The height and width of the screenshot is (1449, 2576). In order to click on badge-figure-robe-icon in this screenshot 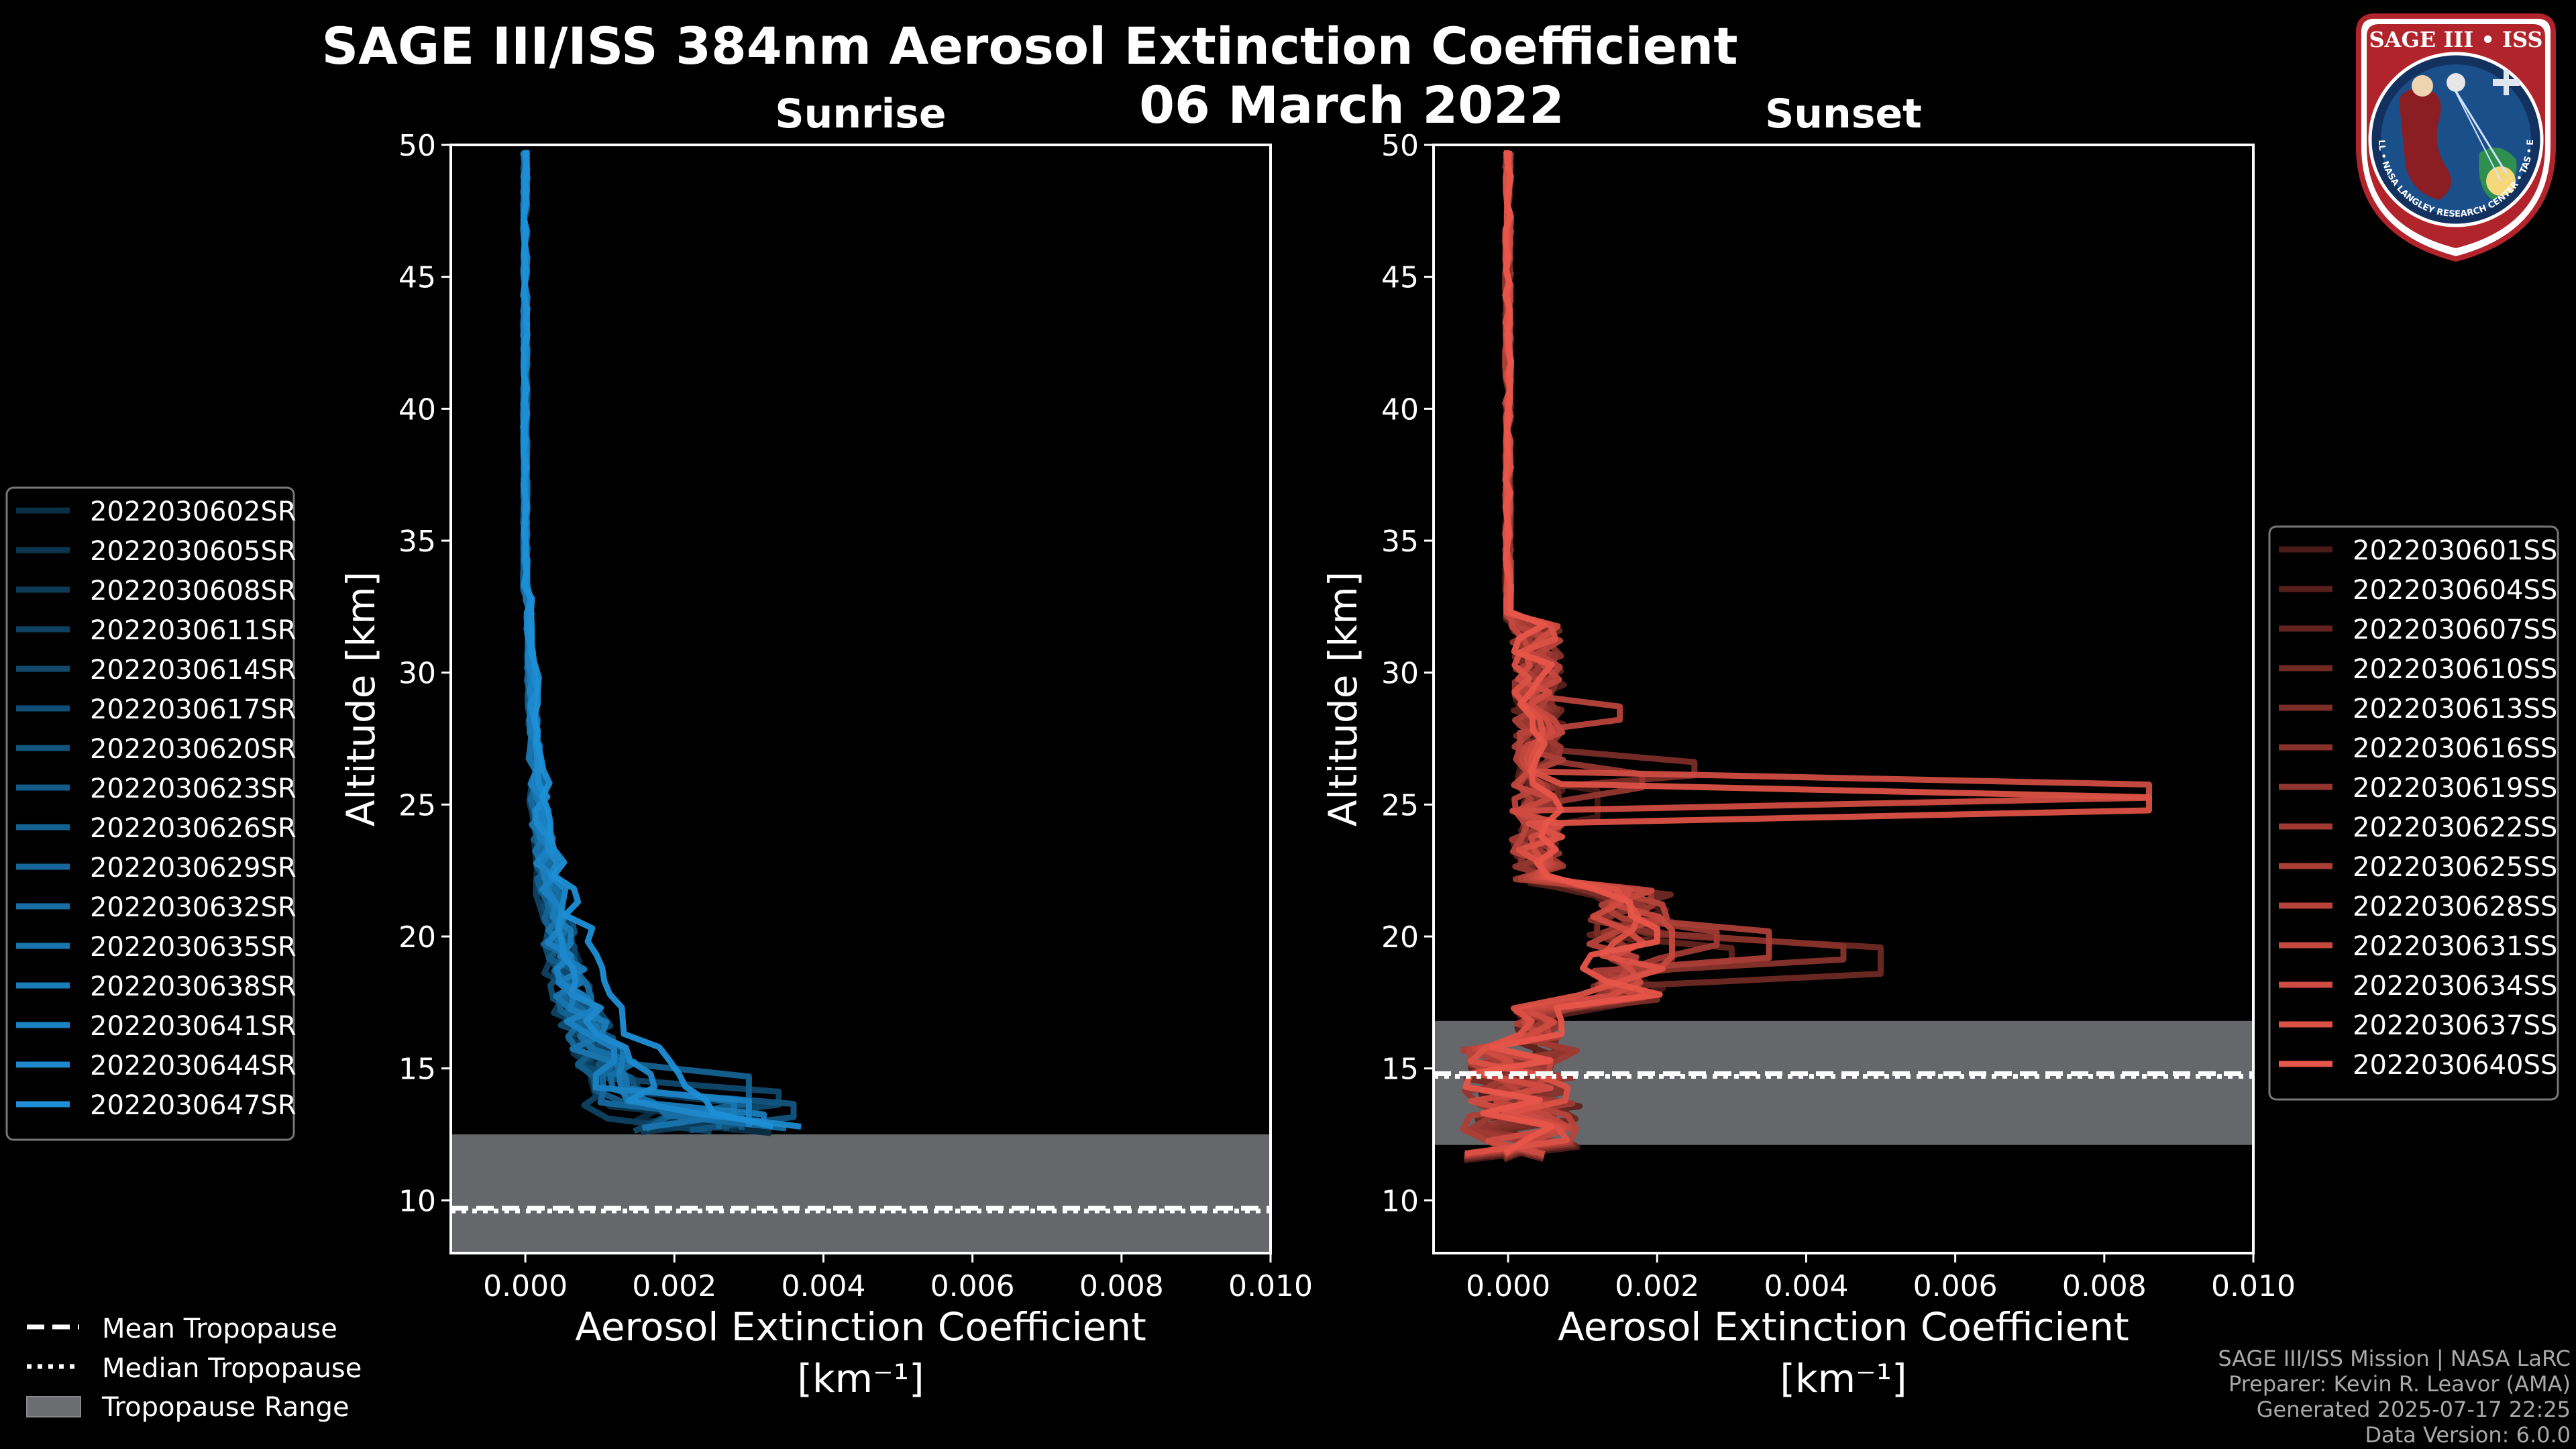, I will do `click(2425, 144)`.